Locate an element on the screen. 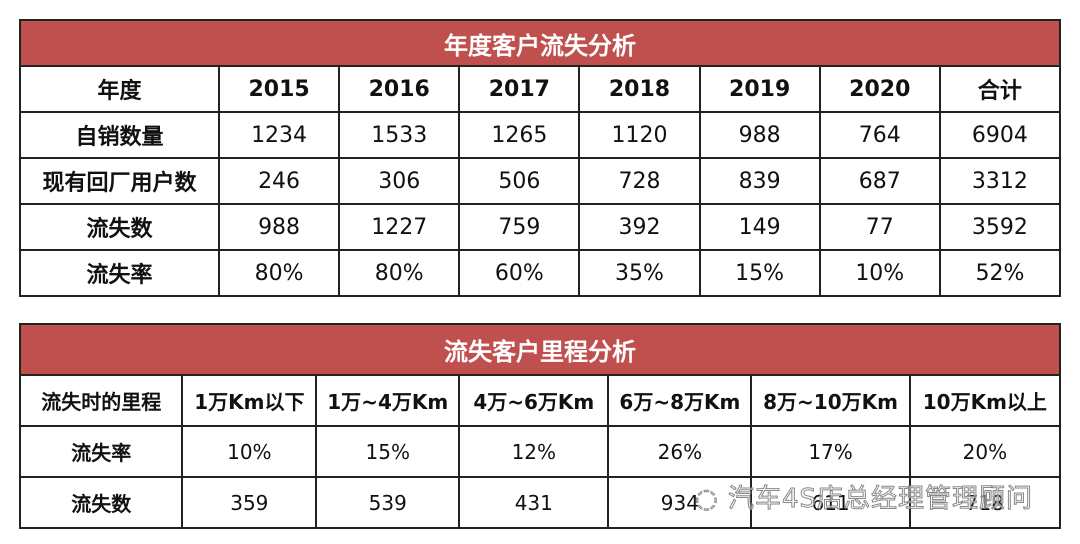 The width and height of the screenshot is (1080, 544). cell: 506 is located at coordinates (519, 181).